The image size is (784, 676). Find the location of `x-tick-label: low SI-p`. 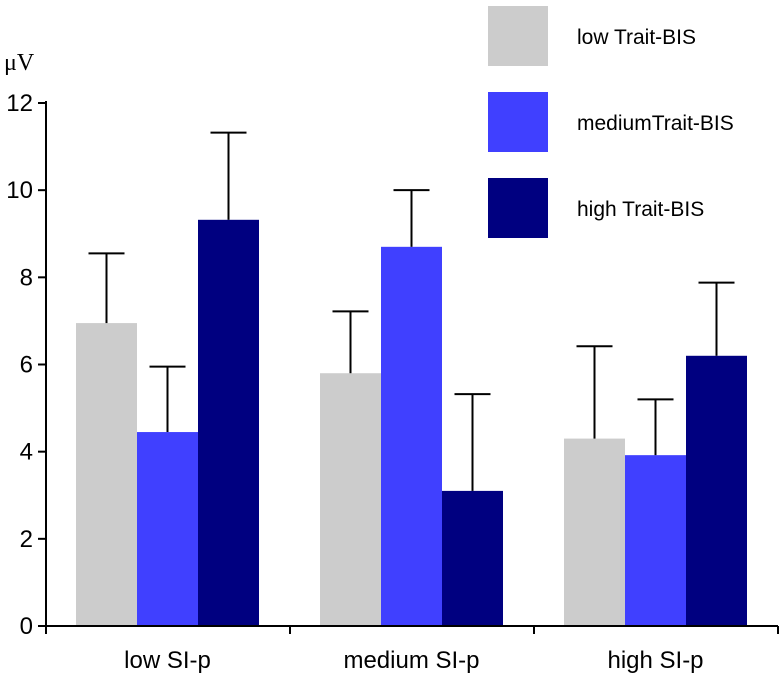

x-tick-label: low SI-p is located at coordinates (167, 660).